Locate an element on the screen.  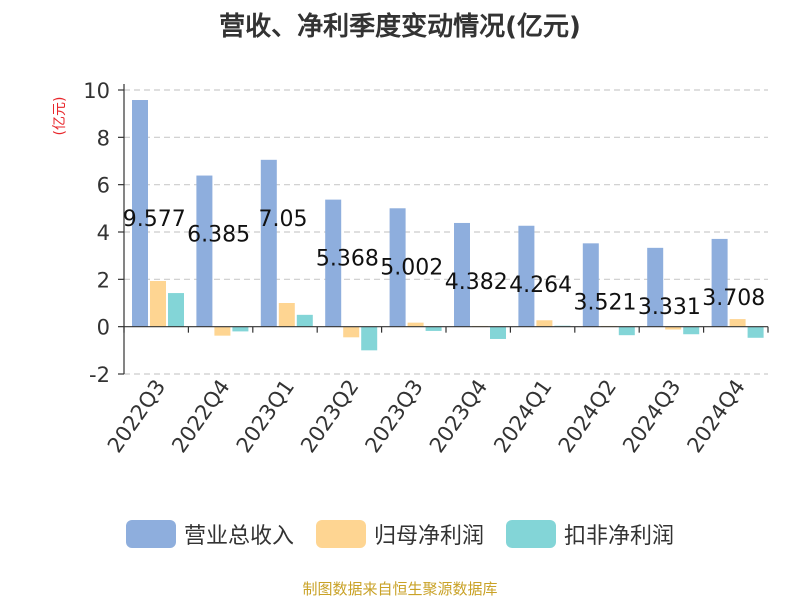
source-note: 制图数据来自恒生聚源数据库 is located at coordinates (400, 589).